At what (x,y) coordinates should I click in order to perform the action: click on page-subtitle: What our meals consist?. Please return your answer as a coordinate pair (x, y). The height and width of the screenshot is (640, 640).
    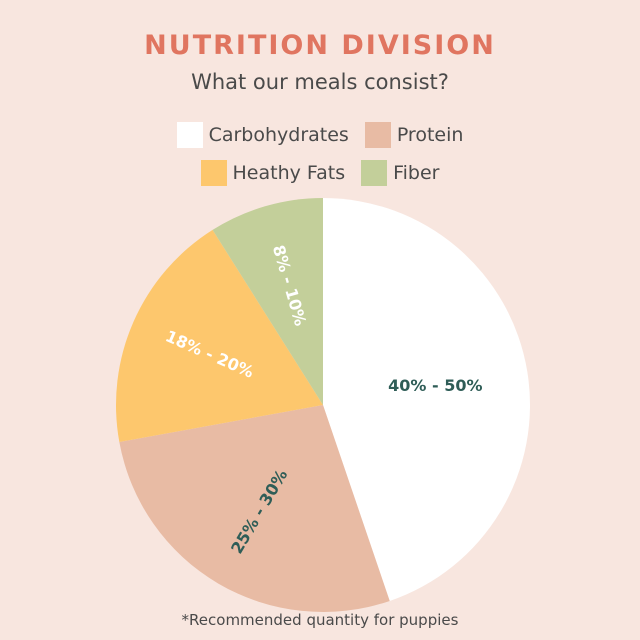
    Looking at the image, I should click on (320, 82).